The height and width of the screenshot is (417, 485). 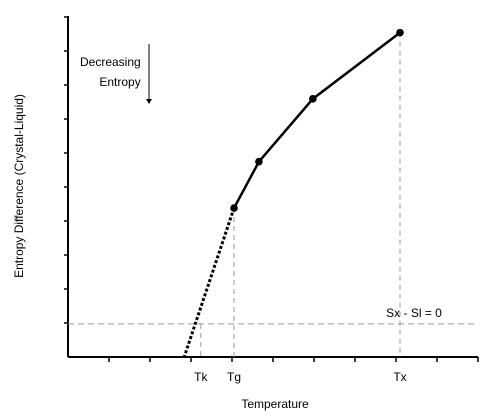 What do you see at coordinates (293, 359) in the screenshot?
I see `x-ticks` at bounding box center [293, 359].